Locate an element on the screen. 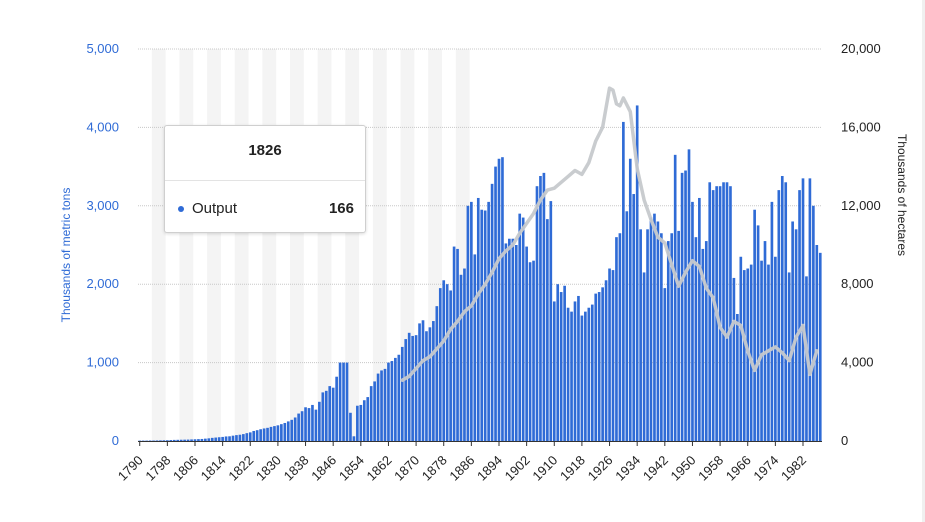 The width and height of the screenshot is (925, 522). y-tick-left: 5,000 is located at coordinates (102, 48).